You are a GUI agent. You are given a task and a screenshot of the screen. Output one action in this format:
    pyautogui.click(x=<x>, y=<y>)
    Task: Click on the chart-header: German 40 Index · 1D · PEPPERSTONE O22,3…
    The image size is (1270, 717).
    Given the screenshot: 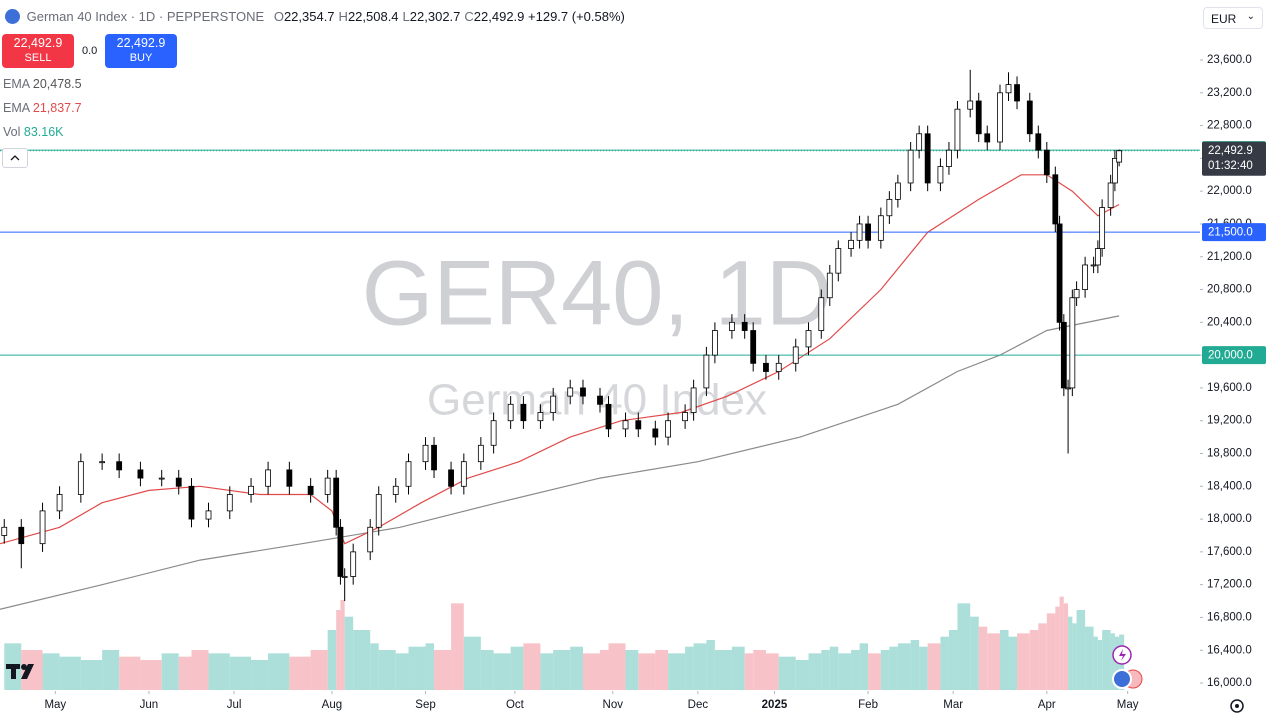 What is the action you would take?
    pyautogui.click(x=315, y=16)
    